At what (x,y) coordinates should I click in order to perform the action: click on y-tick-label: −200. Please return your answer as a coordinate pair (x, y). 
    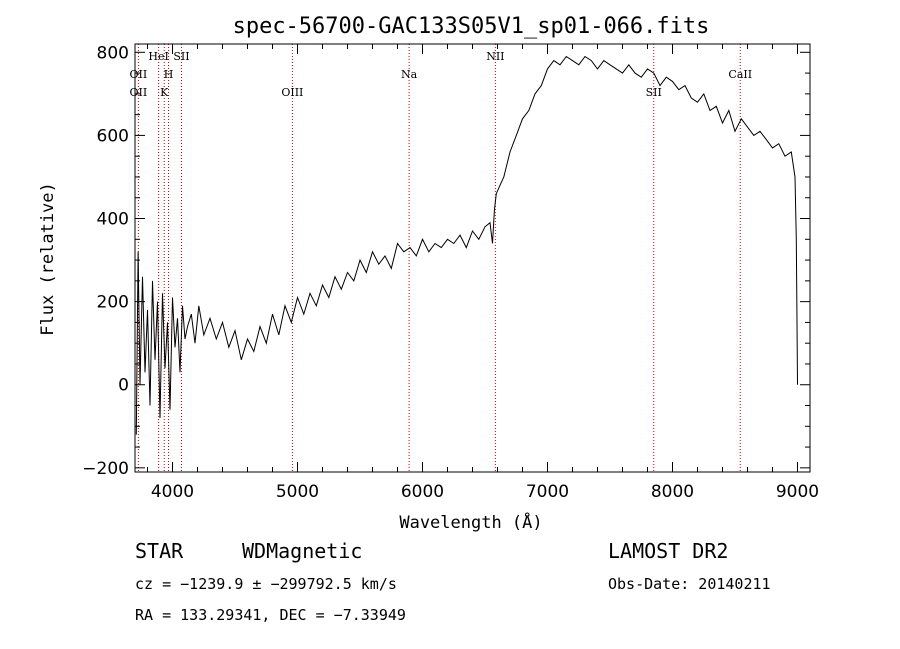
    Looking at the image, I should click on (105, 469).